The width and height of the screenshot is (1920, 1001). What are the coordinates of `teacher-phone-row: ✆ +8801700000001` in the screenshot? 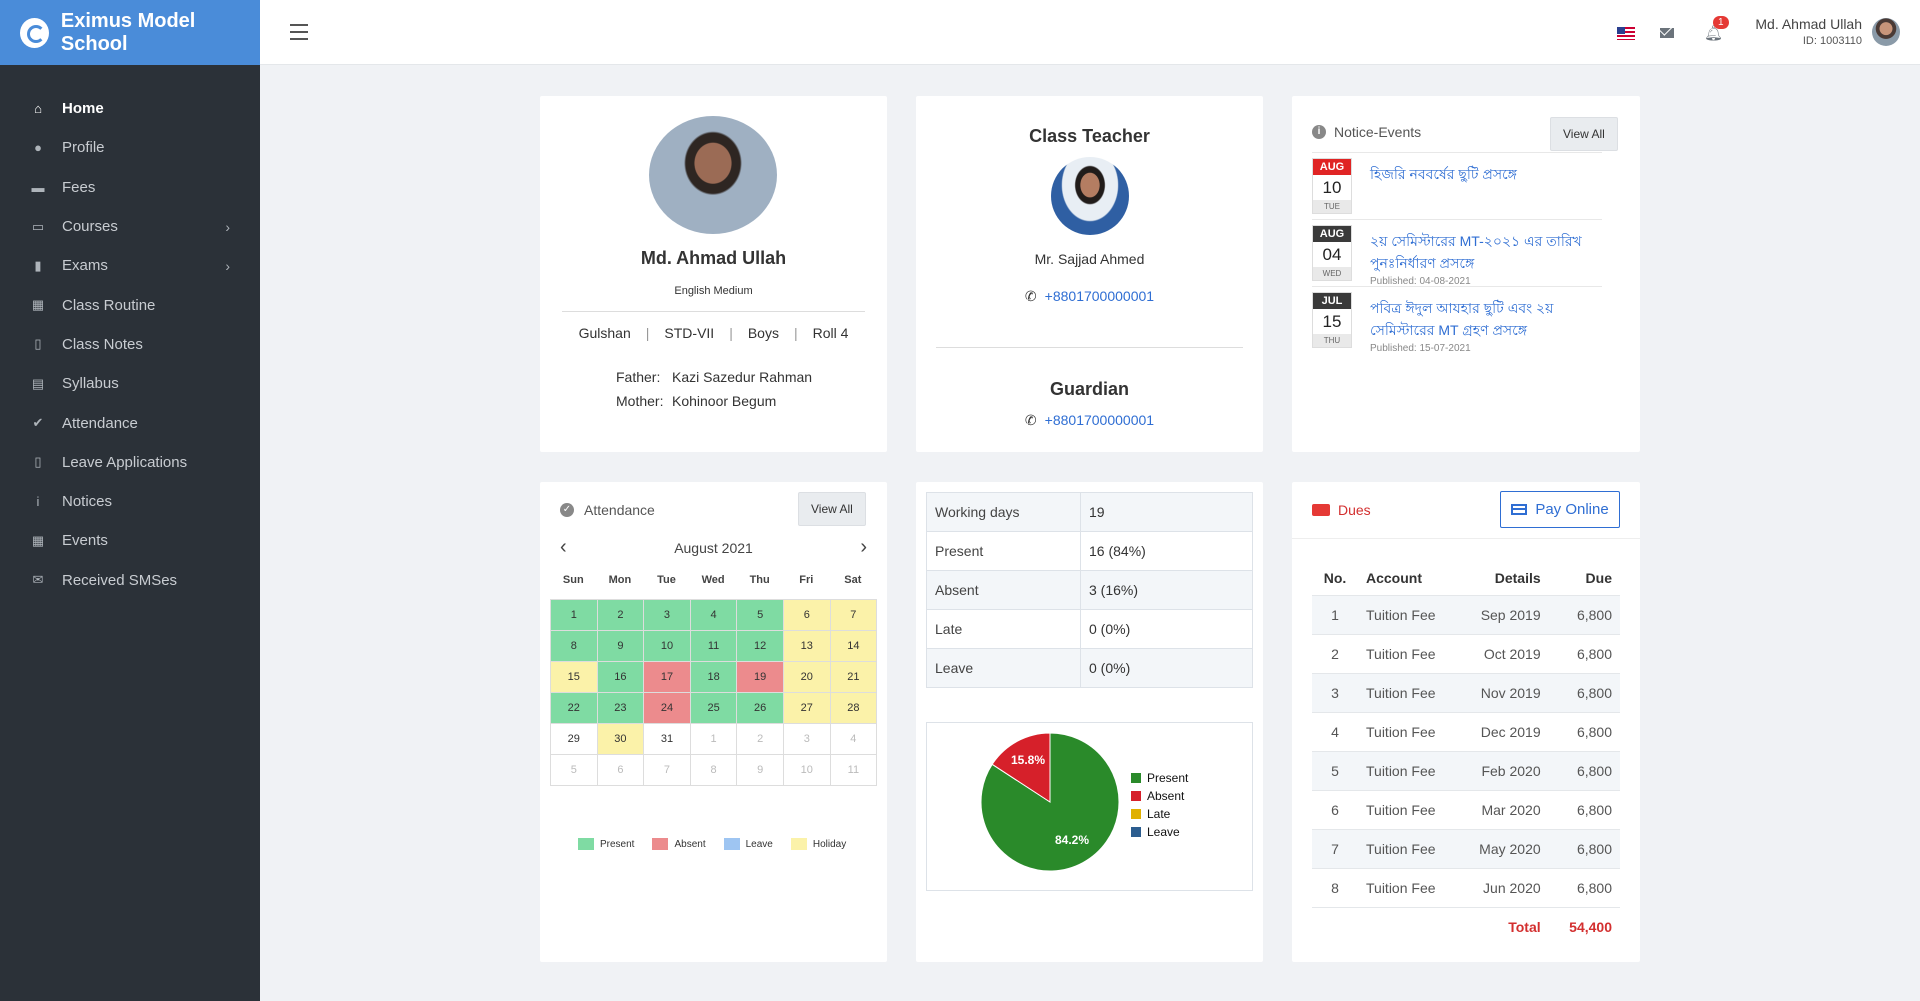 It's located at (1089, 296).